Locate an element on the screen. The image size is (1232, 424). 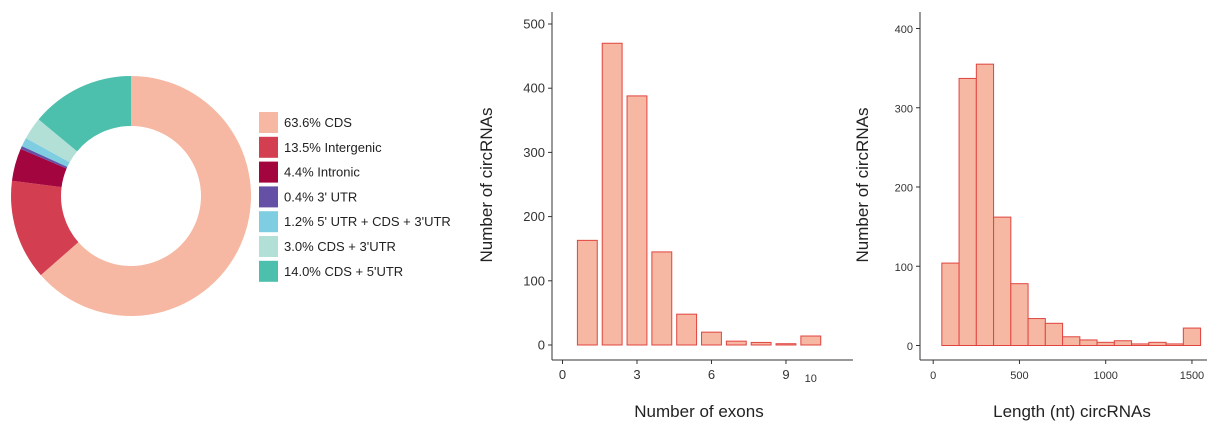
donut-chart is located at coordinates (130, 196).